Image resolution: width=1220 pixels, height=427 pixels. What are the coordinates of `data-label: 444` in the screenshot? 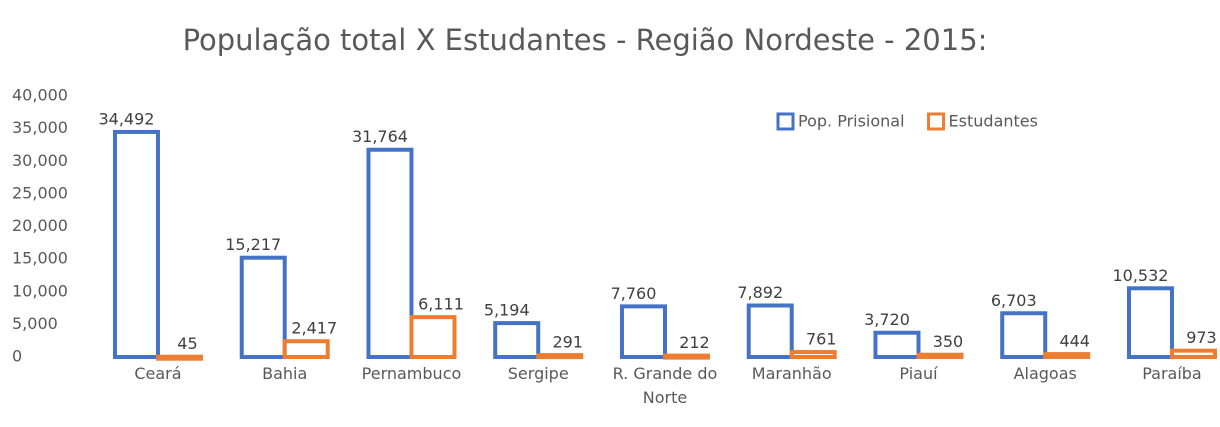 It's located at (1074, 341).